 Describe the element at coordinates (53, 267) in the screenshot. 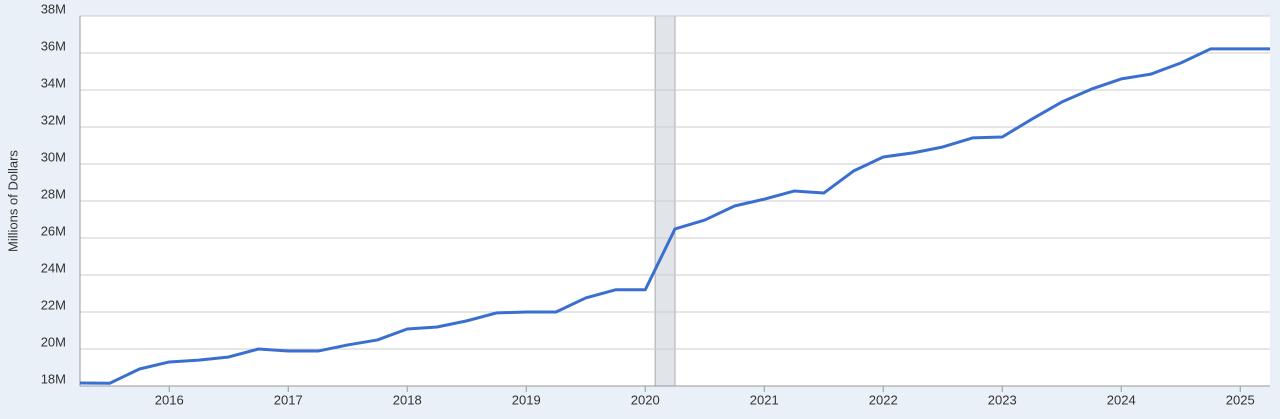

I see `y-tick-label: 24M` at that location.